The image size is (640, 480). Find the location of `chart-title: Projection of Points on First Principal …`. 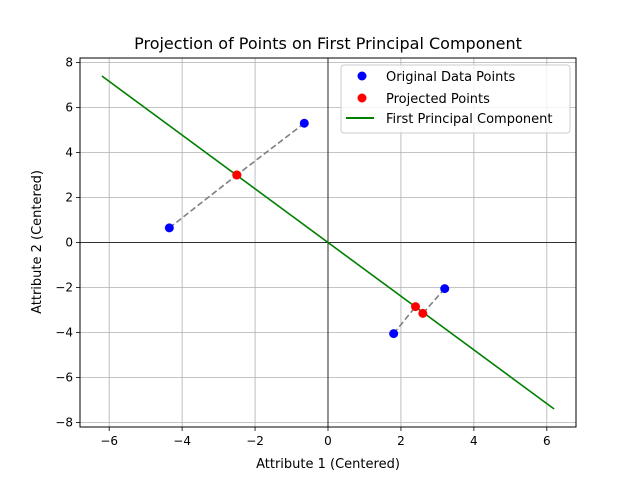

chart-title: Projection of Points on First Principal … is located at coordinates (328, 43).